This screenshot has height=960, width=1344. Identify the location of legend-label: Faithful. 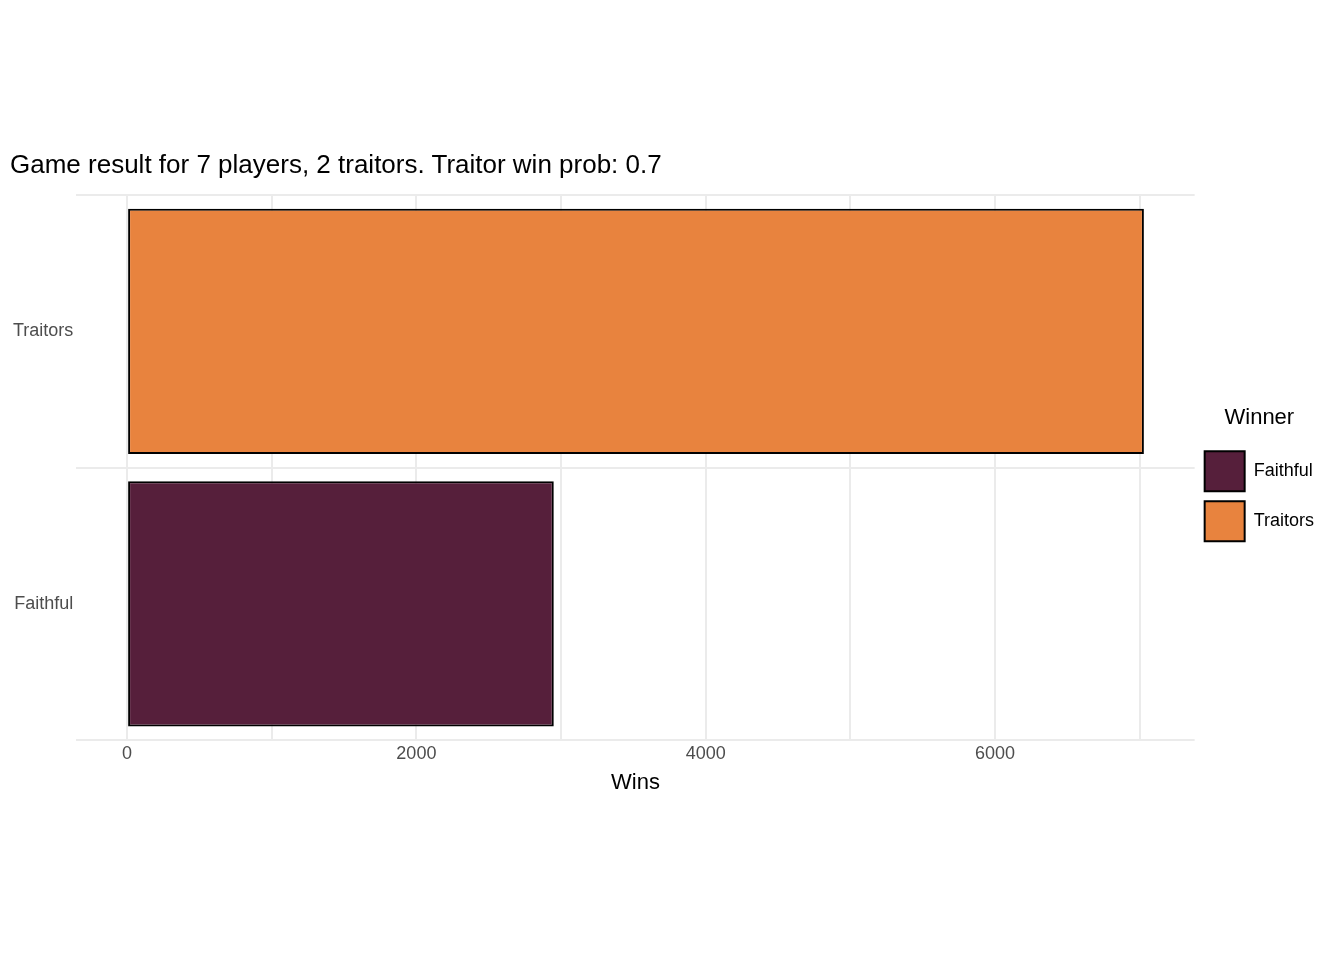
(1283, 470).